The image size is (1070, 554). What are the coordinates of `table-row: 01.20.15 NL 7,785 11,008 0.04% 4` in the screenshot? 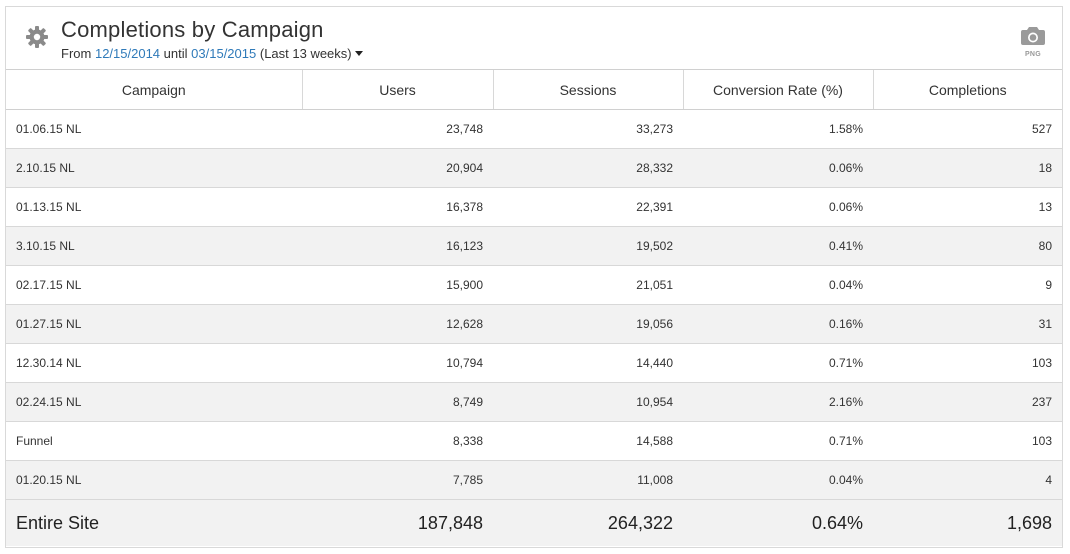 It's located at (534, 480).